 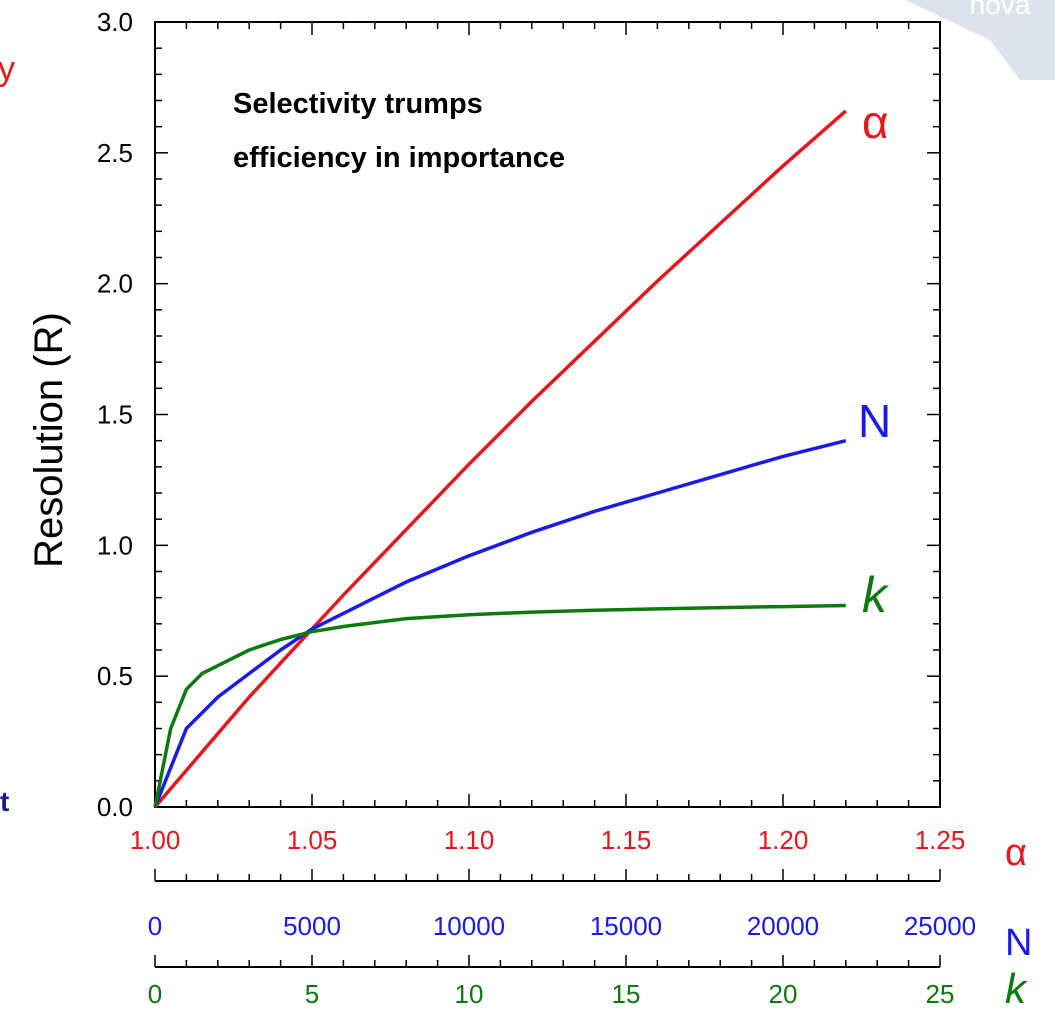 What do you see at coordinates (469, 840) in the screenshot?
I see `x-tick-label-0: 1.10` at bounding box center [469, 840].